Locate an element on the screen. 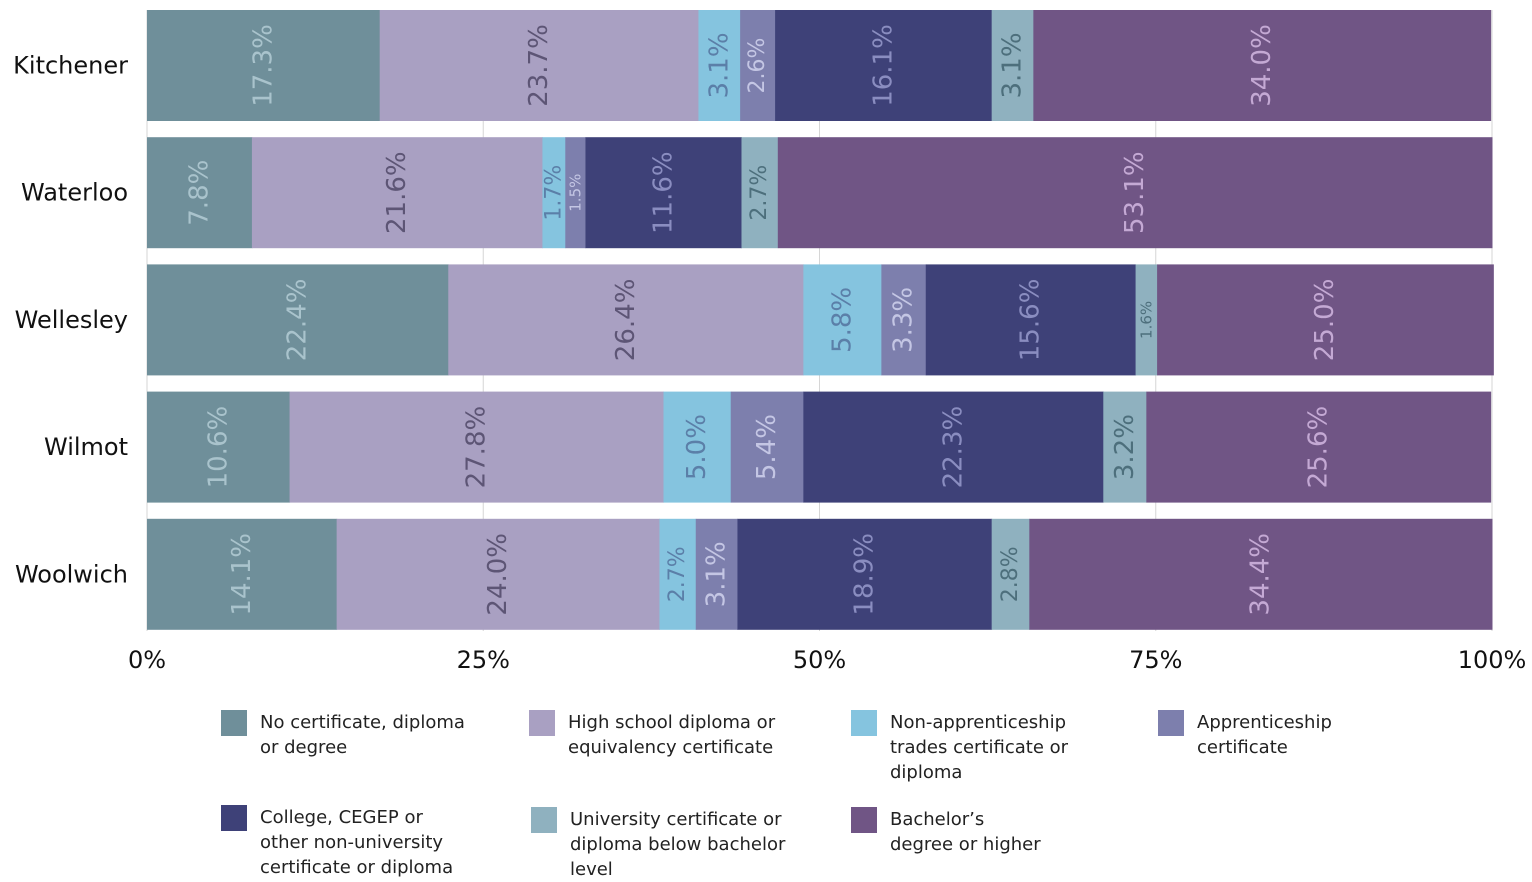 Image resolution: width=1532 pixels, height=882 pixels. data-label: 22.3% is located at coordinates (953, 447).